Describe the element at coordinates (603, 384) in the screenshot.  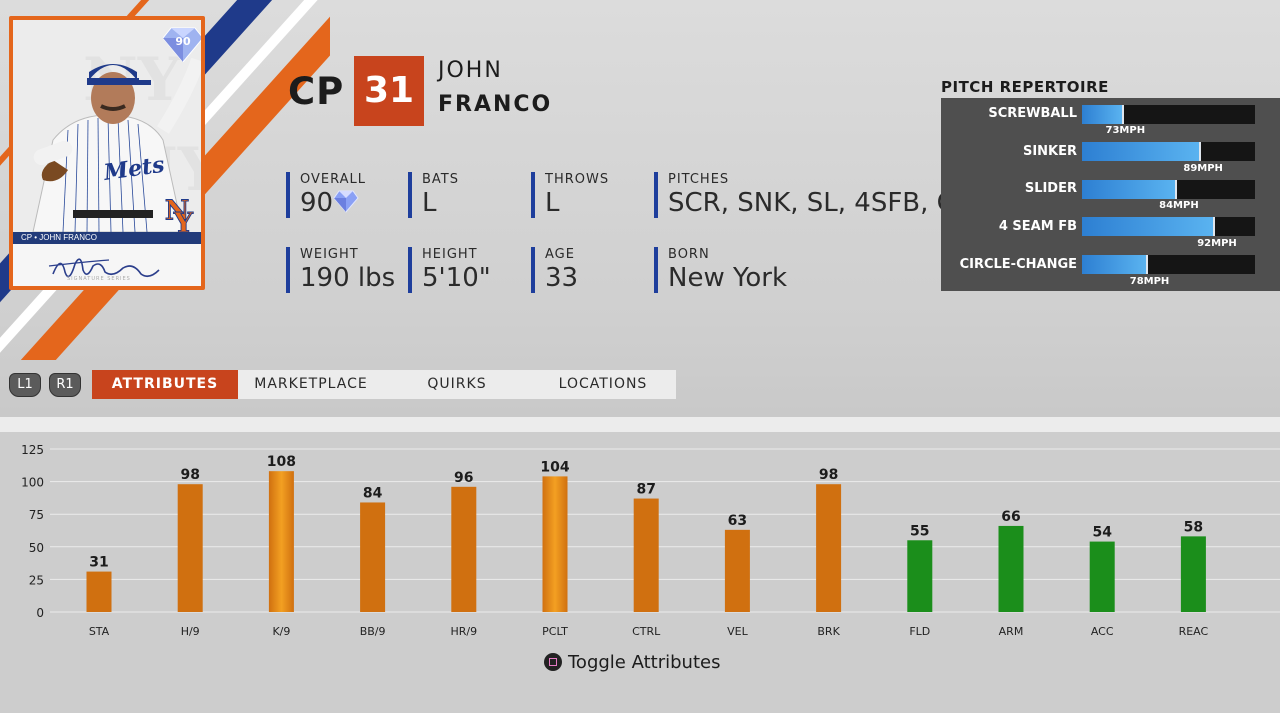
I see `tab-locations: LOCATIONS` at that location.